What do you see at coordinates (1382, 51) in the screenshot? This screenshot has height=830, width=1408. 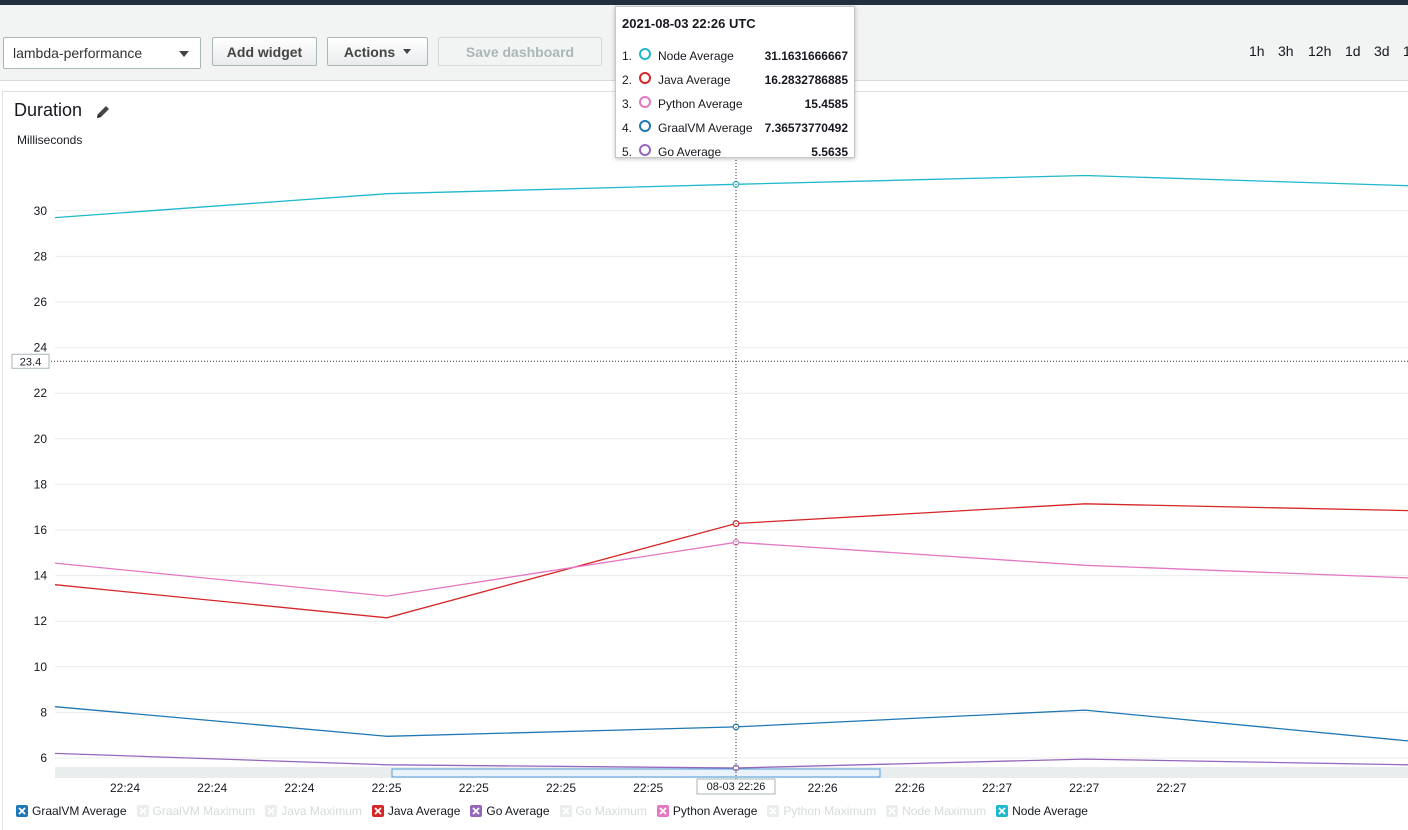 I see `time-range-3d: 3d` at bounding box center [1382, 51].